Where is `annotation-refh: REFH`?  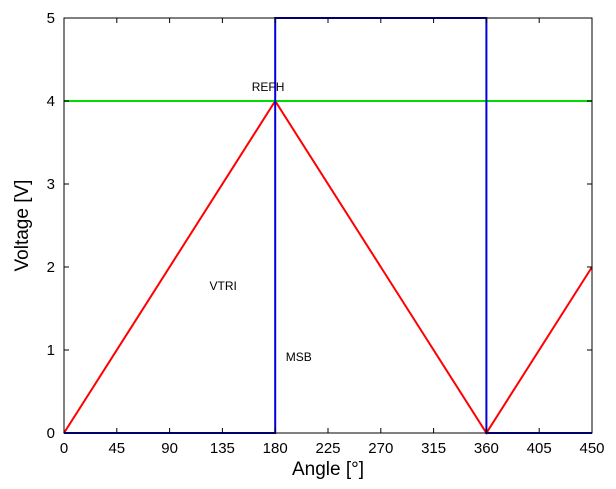
annotation-refh: REFH is located at coordinates (268, 87).